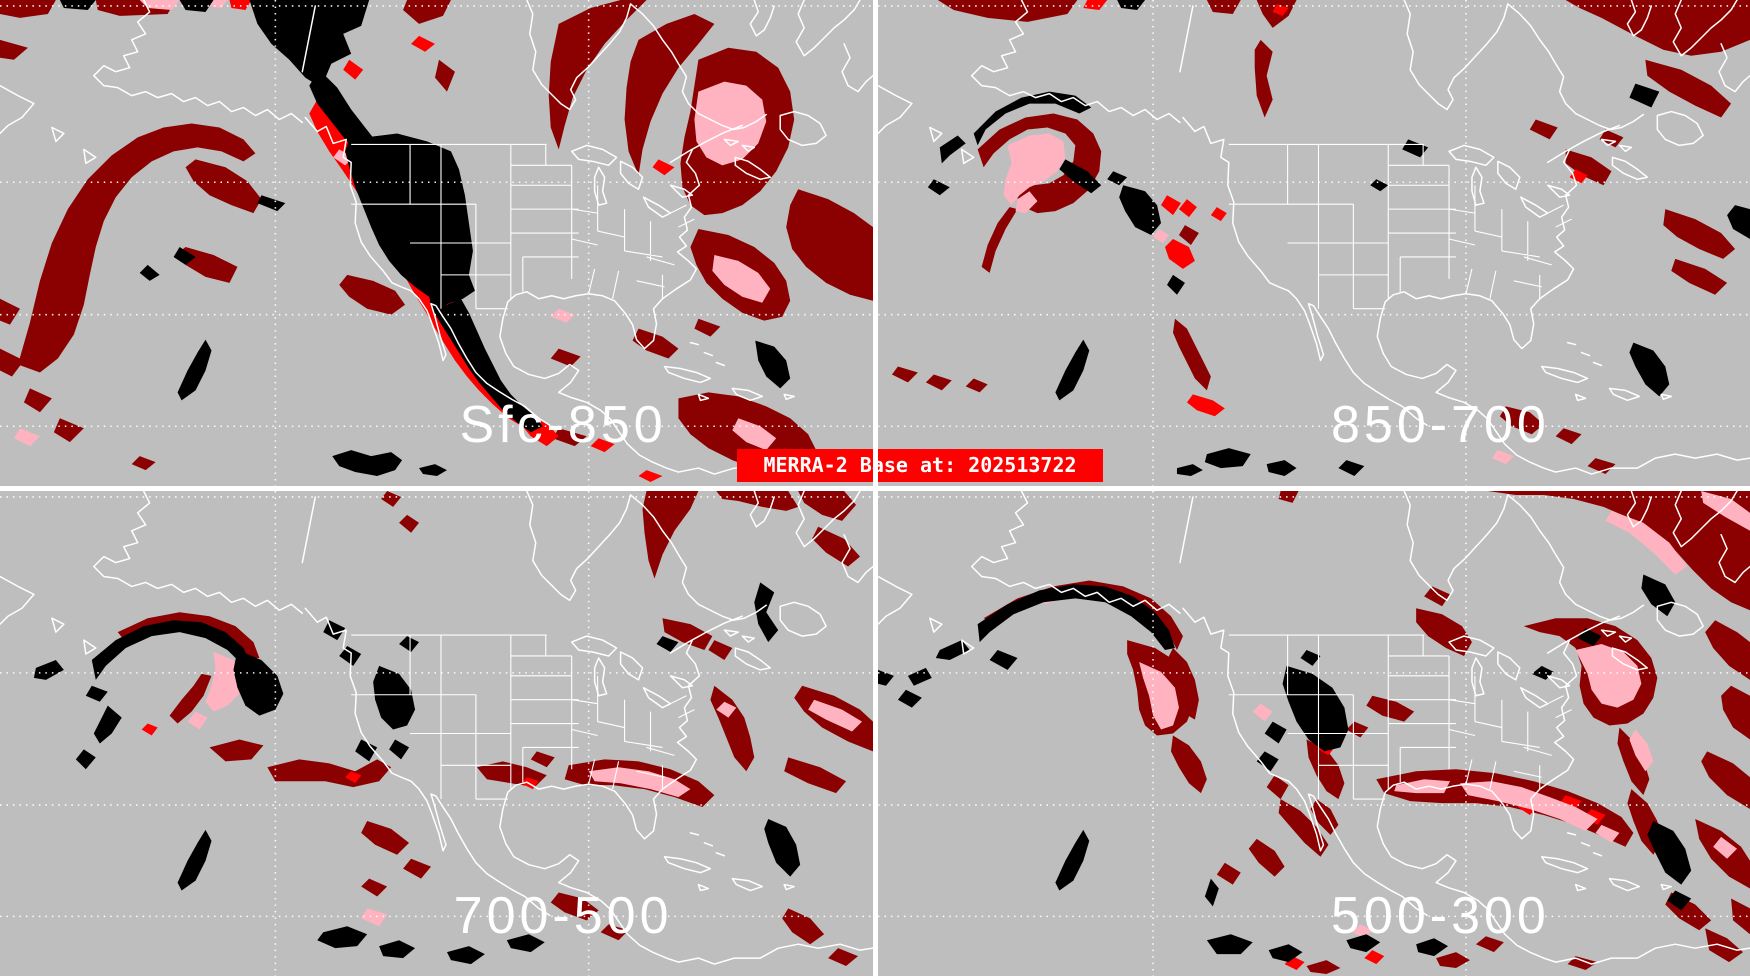 The image size is (1750, 976). Describe the element at coordinates (563, 916) in the screenshot. I see `panel-label-700-500: 700-500` at that location.